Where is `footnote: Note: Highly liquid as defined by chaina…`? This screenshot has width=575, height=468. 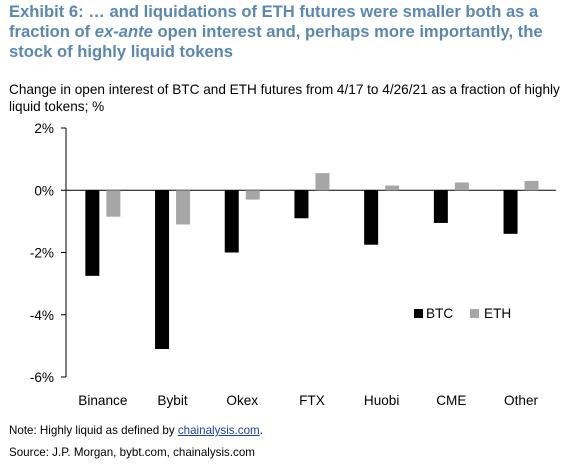
footnote: Note: Highly liquid as defined by chaina… is located at coordinates (136, 430).